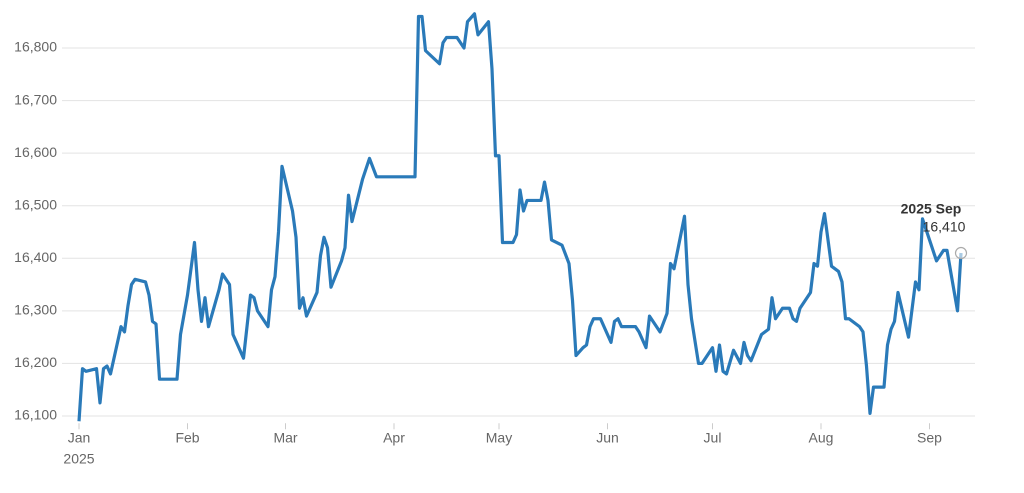  What do you see at coordinates (944, 227) in the screenshot?
I see `annotation-value: 16,410` at bounding box center [944, 227].